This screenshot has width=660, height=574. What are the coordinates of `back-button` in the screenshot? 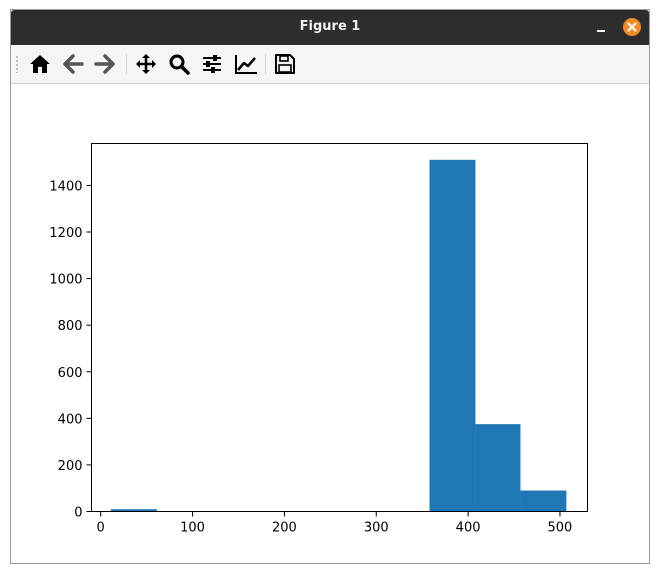 It's located at (73, 64).